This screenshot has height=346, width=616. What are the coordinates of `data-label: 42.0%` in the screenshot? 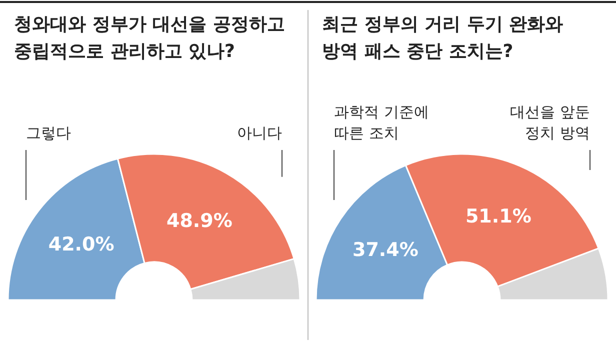 It's located at (81, 245).